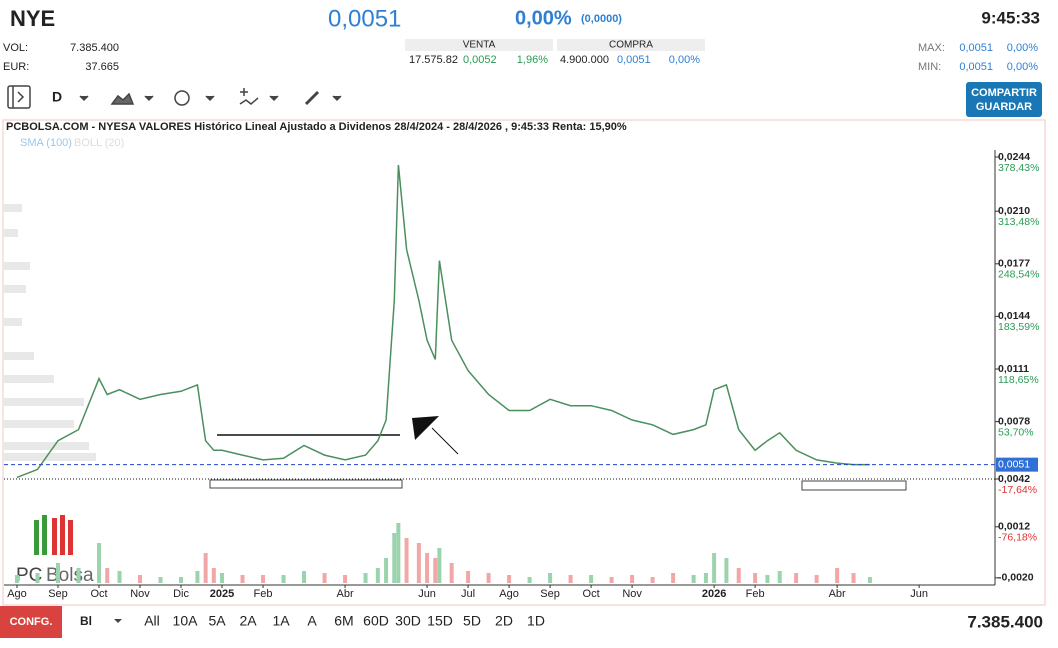  I want to click on toolbar, so click(174, 97).